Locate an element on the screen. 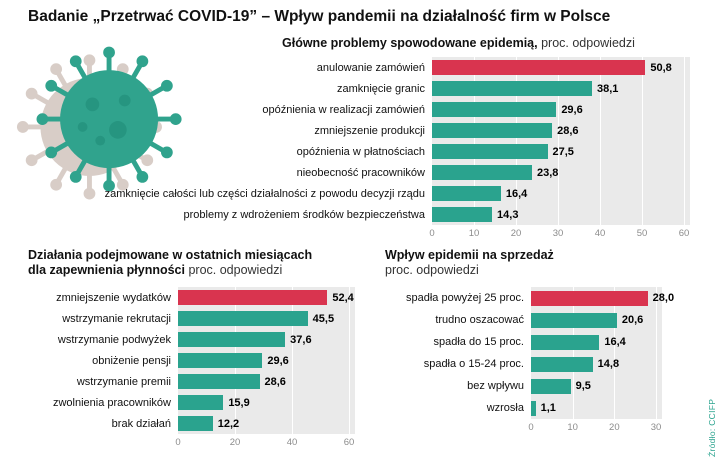 This screenshot has width=720, height=464. value-label: 45,5 is located at coordinates (323, 318).